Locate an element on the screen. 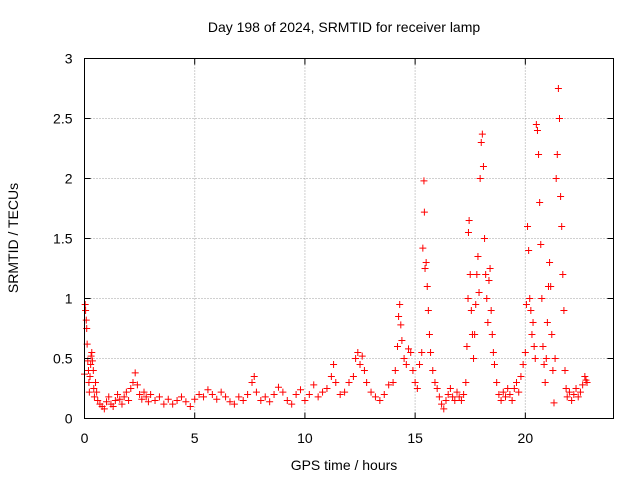 The width and height of the screenshot is (640, 485). x-axis-label: GPS time / hours is located at coordinates (344, 465).